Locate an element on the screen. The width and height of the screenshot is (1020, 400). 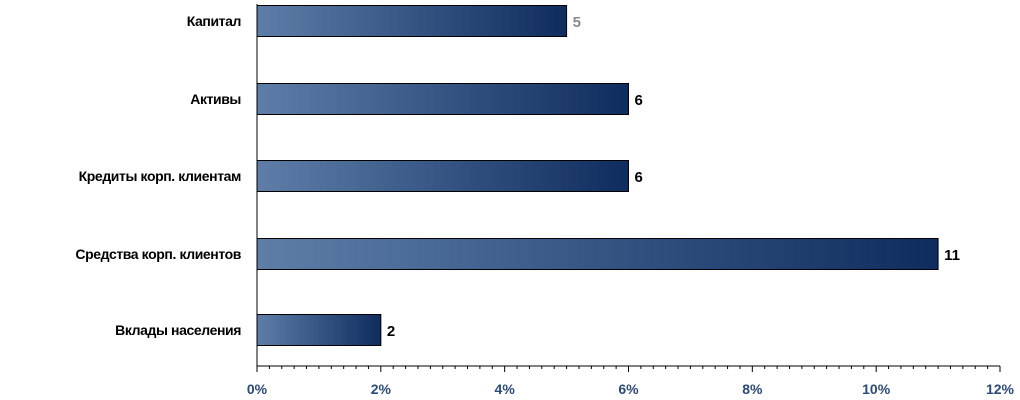
x-tick-label: 2% is located at coordinates (381, 389).